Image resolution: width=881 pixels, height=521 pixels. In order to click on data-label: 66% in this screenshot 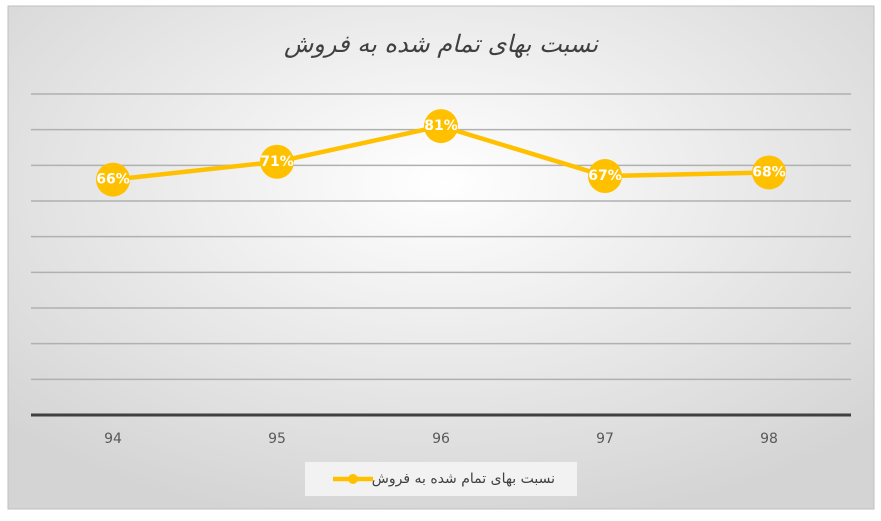, I will do `click(113, 180)`.